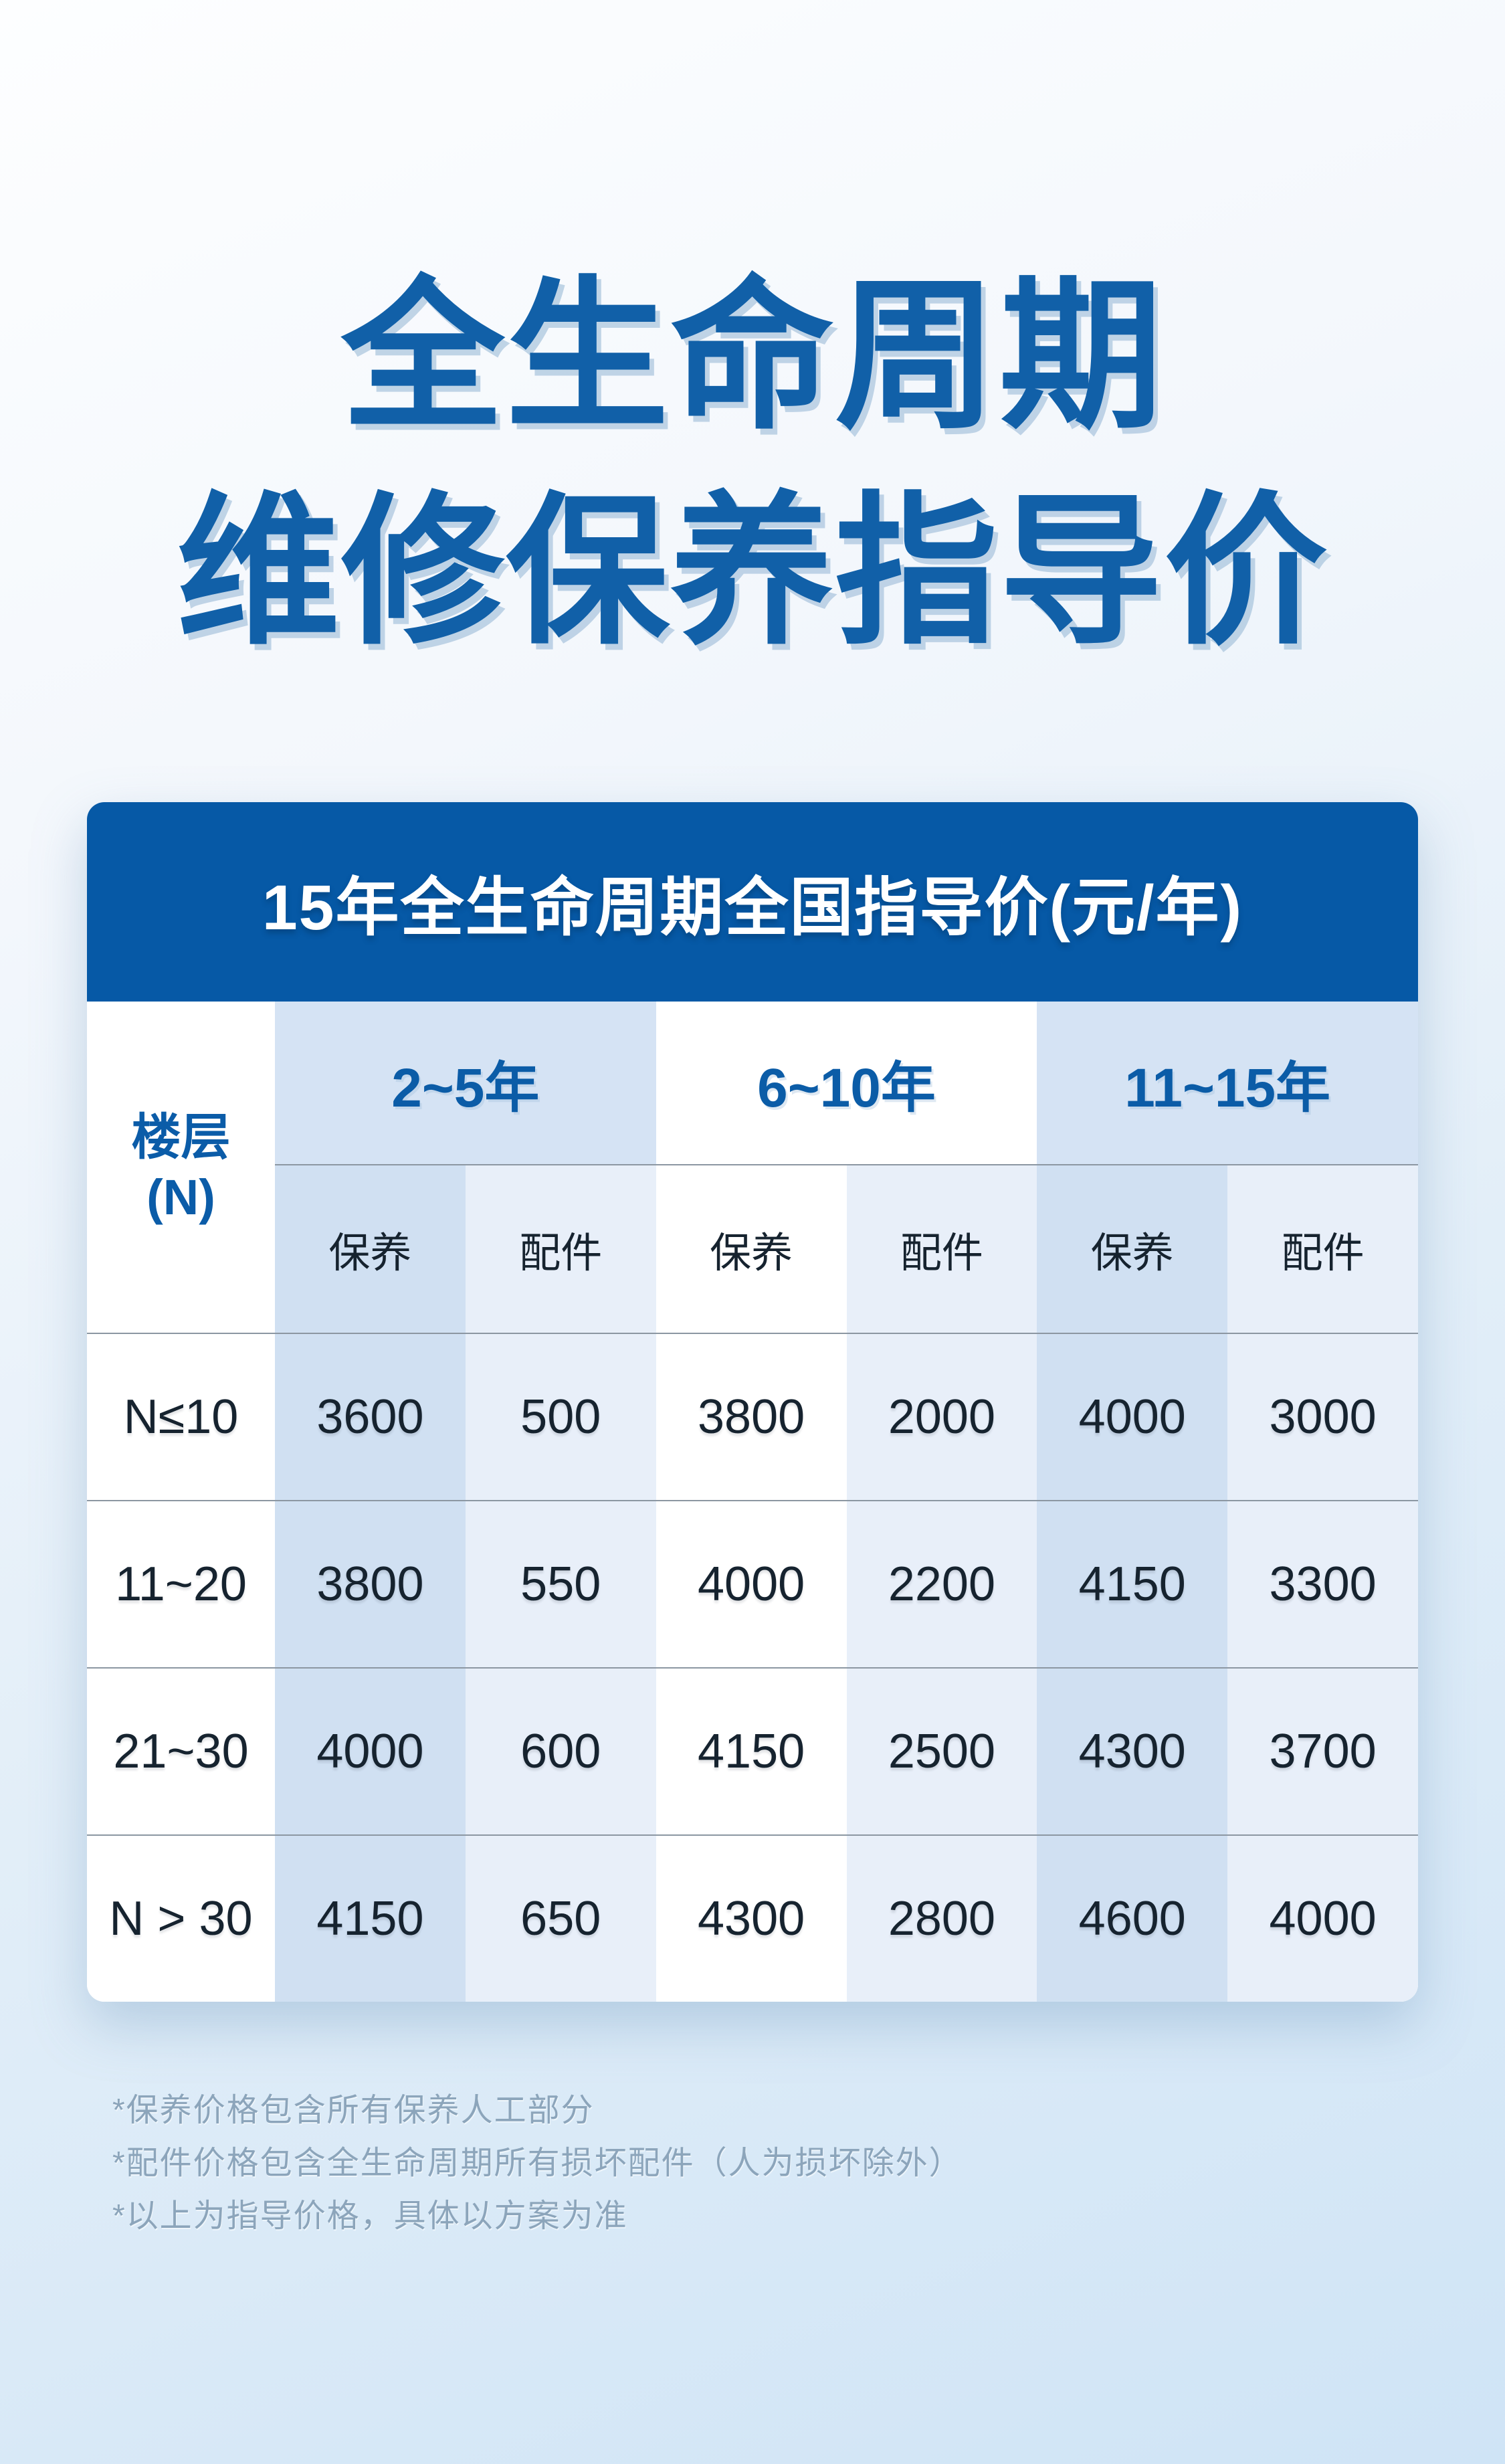  I want to click on col-group-6-10-years: 6~10年, so click(846, 1083).